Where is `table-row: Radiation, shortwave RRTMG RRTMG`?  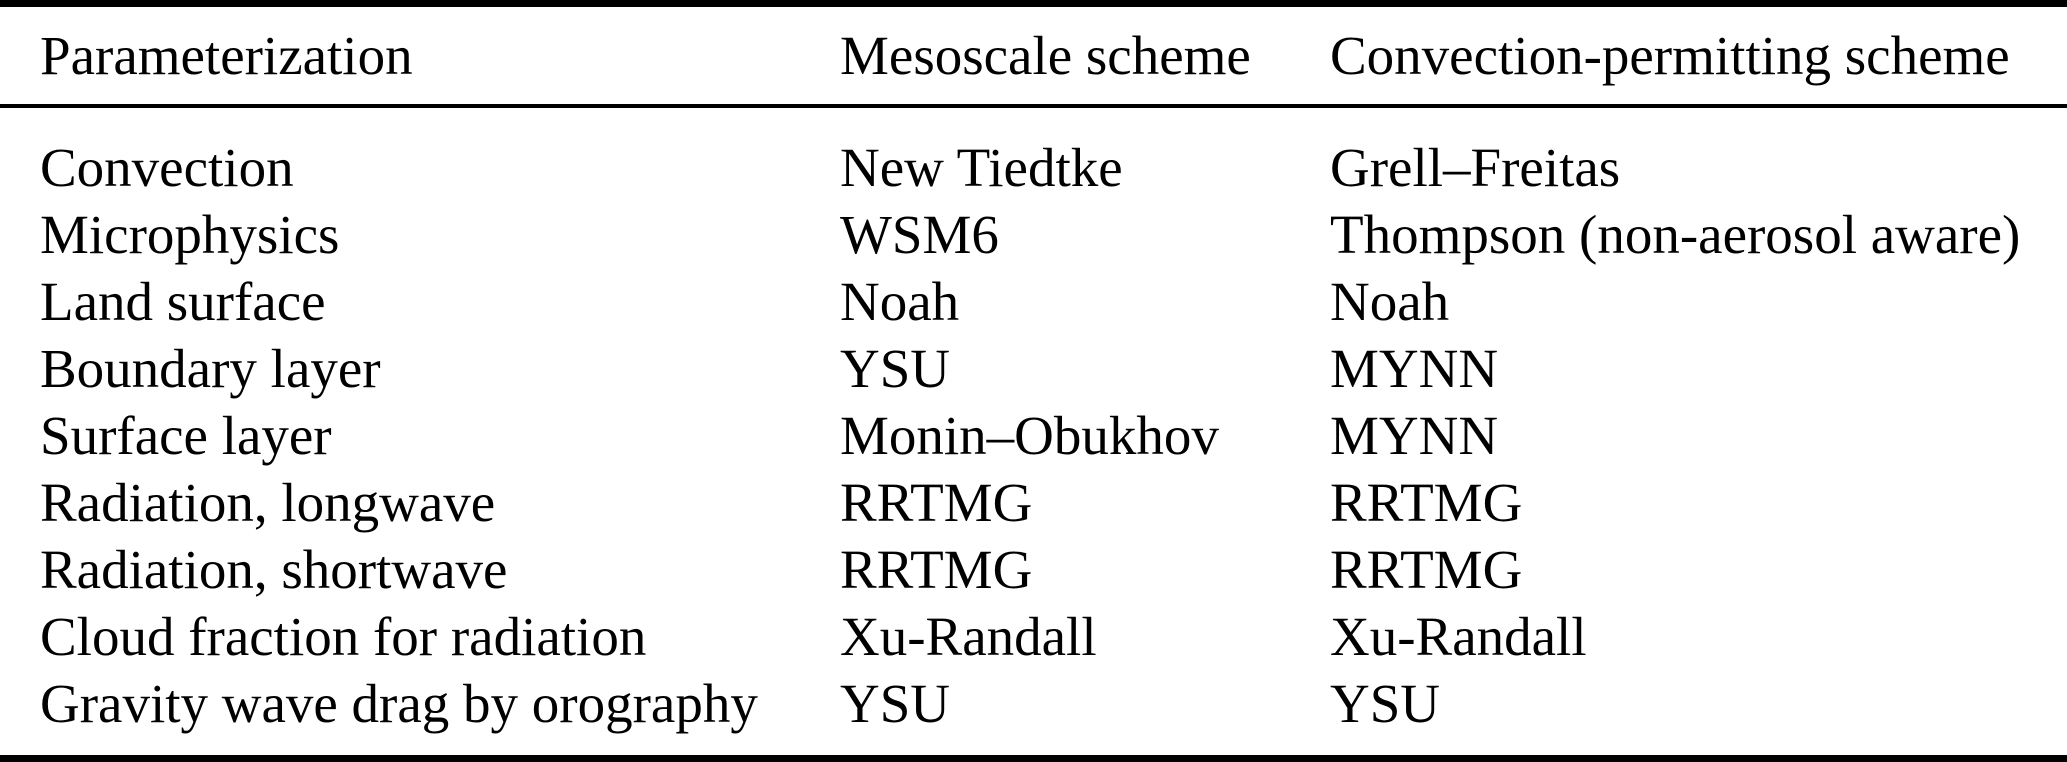
table-row: Radiation, shortwave RRTMG RRTMG is located at coordinates (1033, 569).